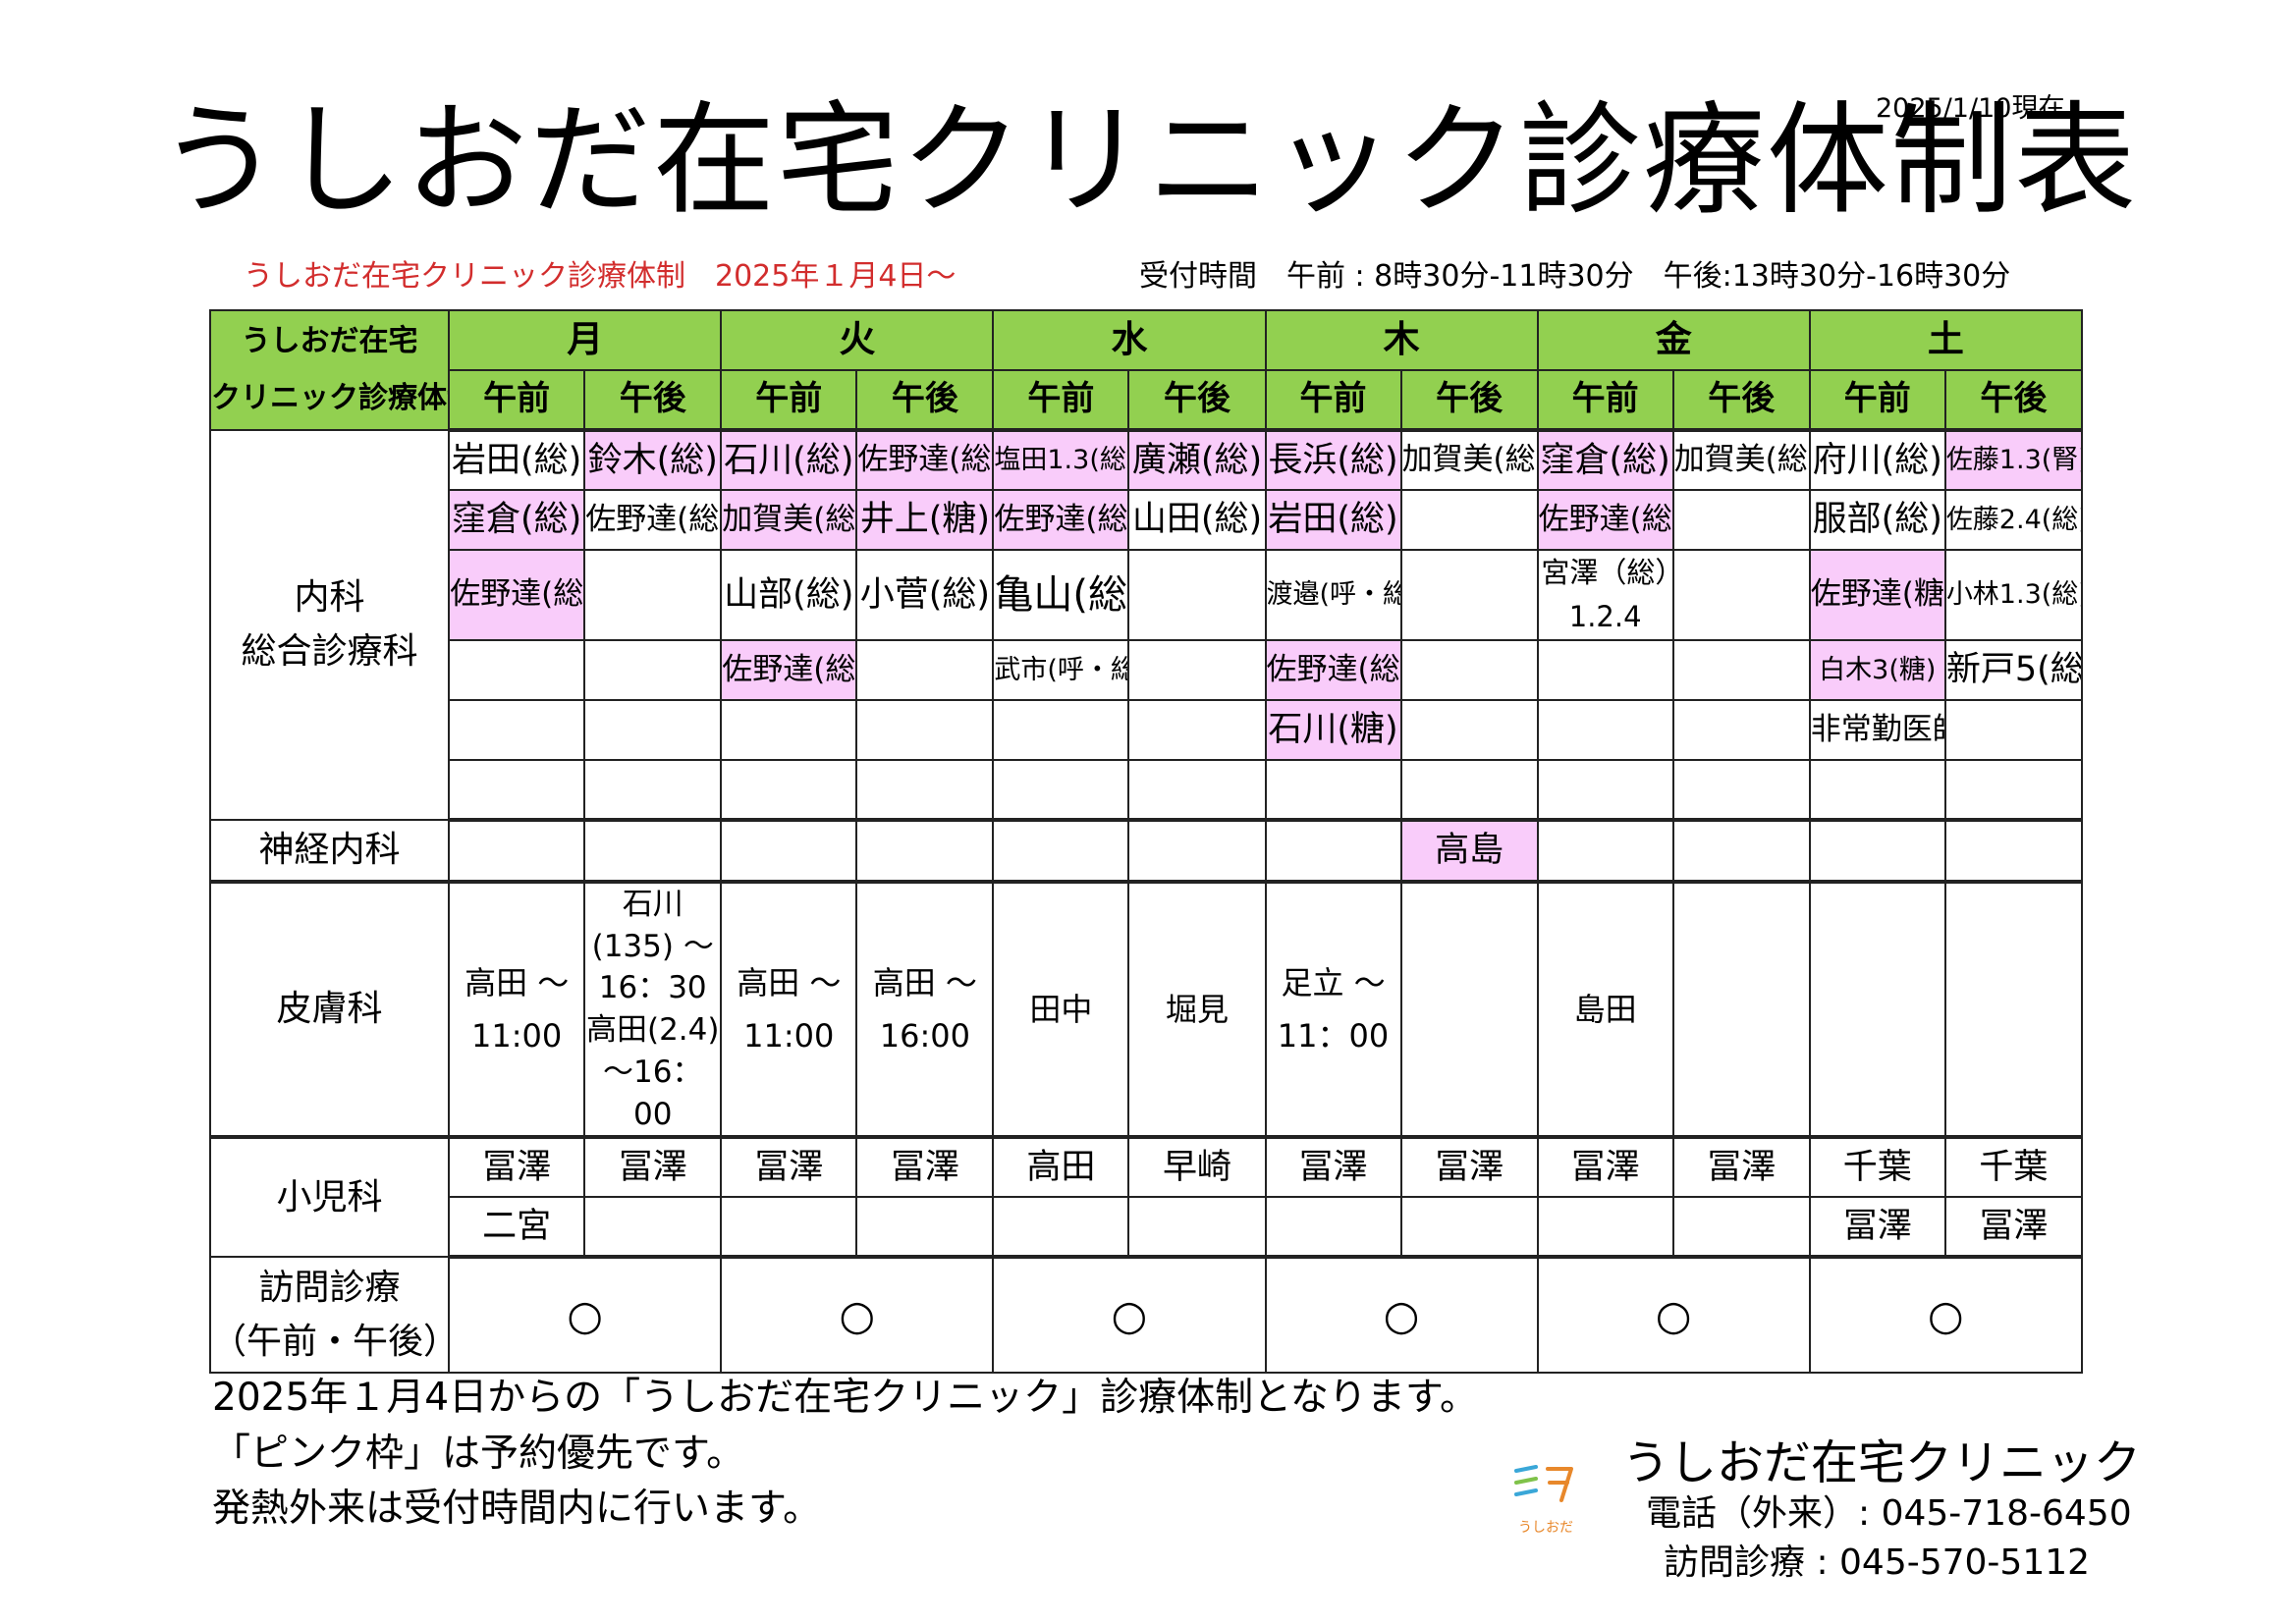 The width and height of the screenshot is (2296, 1623). What do you see at coordinates (1889, 1513) in the screenshot?
I see `tel-outpatient: 電話（外来）: 045-718-6450` at bounding box center [1889, 1513].